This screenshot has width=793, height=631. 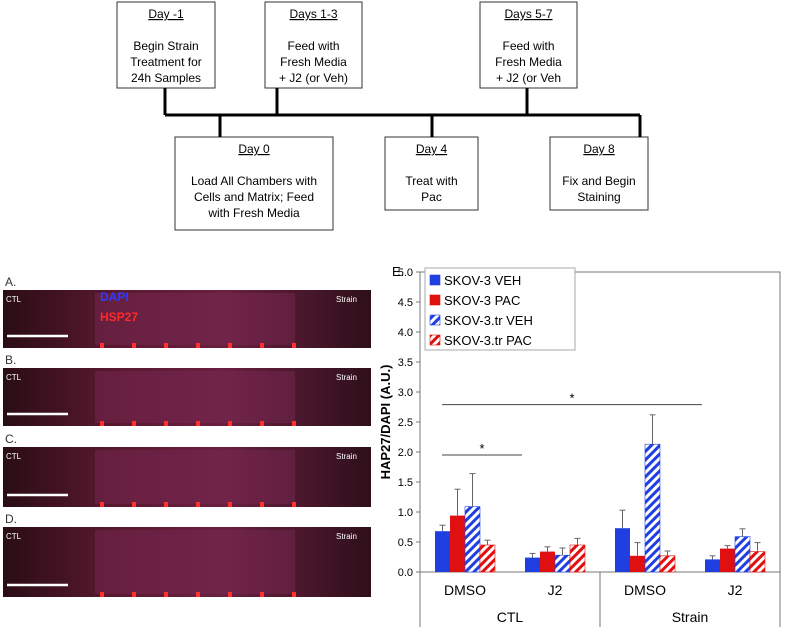 I want to click on panel-label: E., so click(x=398, y=271).